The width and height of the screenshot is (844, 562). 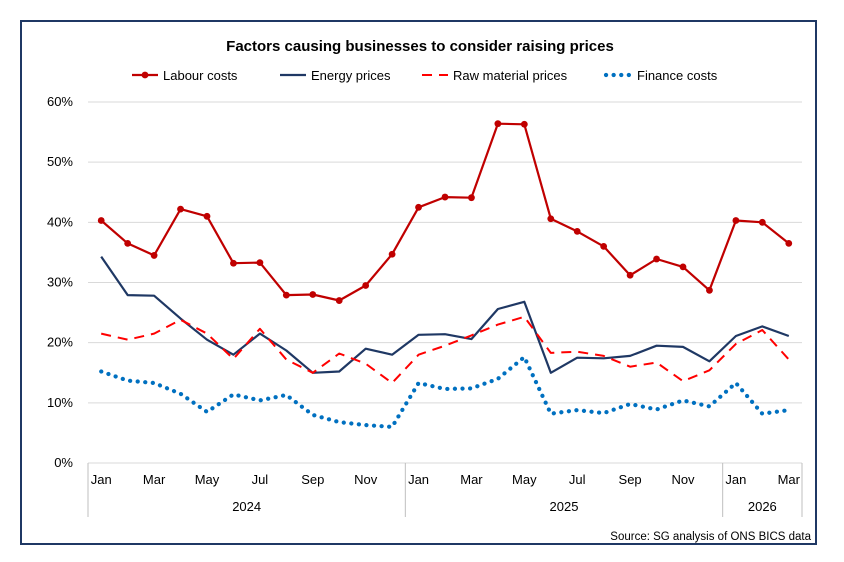 I want to click on x-group-label: 2025, so click(x=564, y=506).